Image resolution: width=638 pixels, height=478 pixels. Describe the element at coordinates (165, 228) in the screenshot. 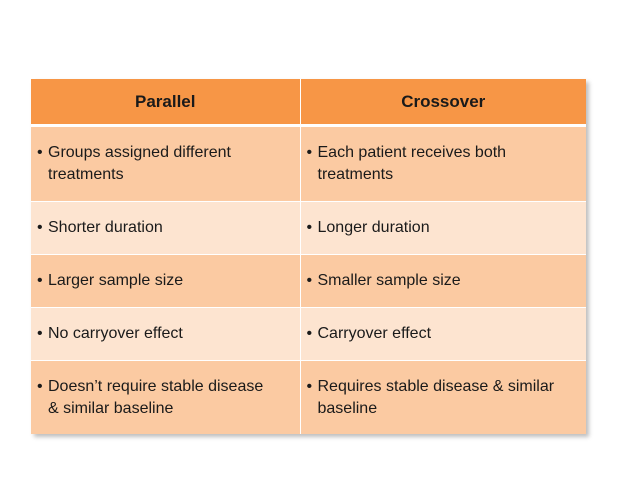

I see `table-cell-parallel: • Shorter duration` at that location.